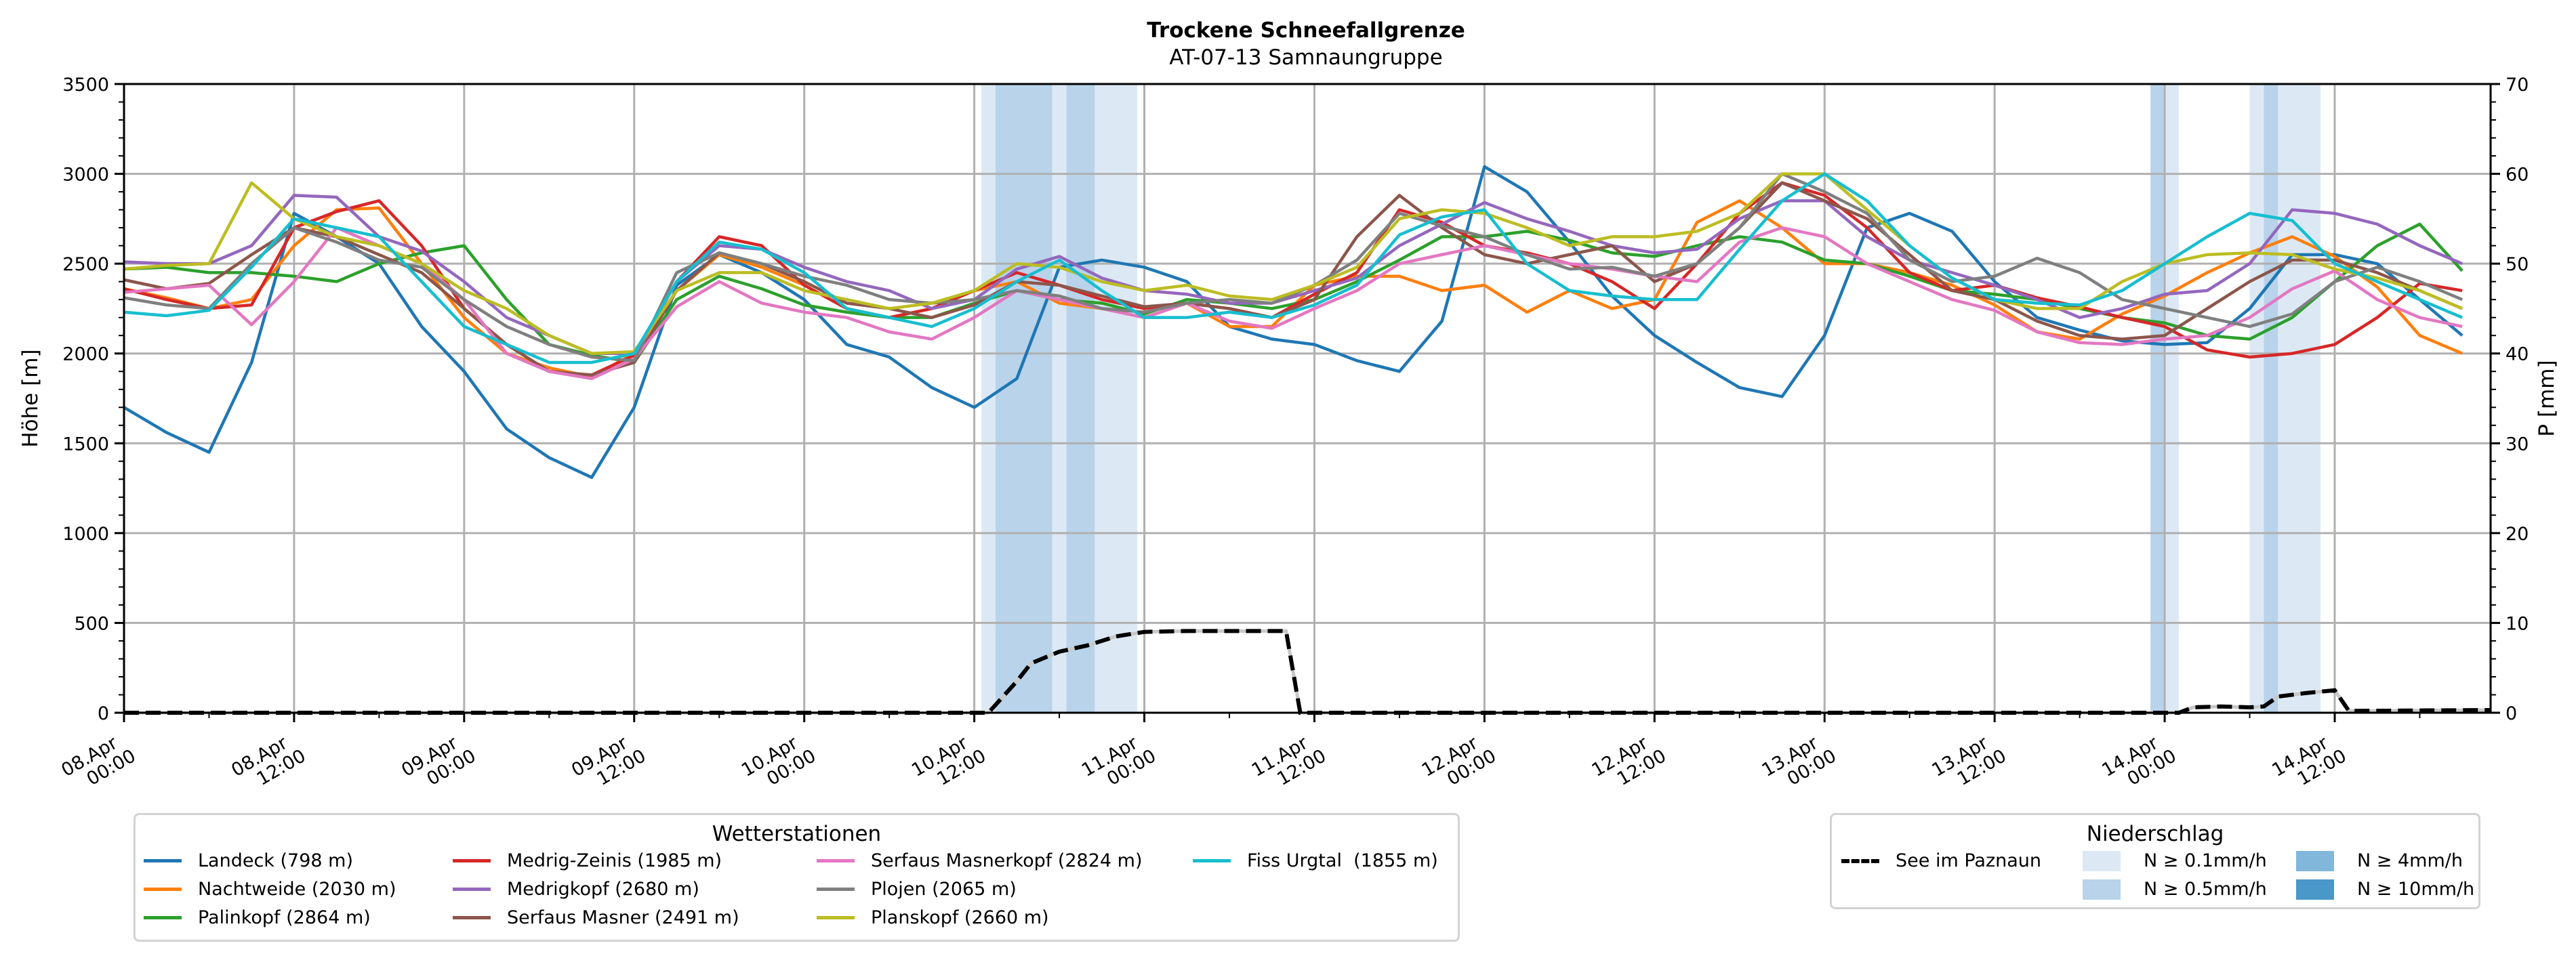 The height and width of the screenshot is (958, 2576). I want to click on y-tick-label: 500, so click(91, 623).